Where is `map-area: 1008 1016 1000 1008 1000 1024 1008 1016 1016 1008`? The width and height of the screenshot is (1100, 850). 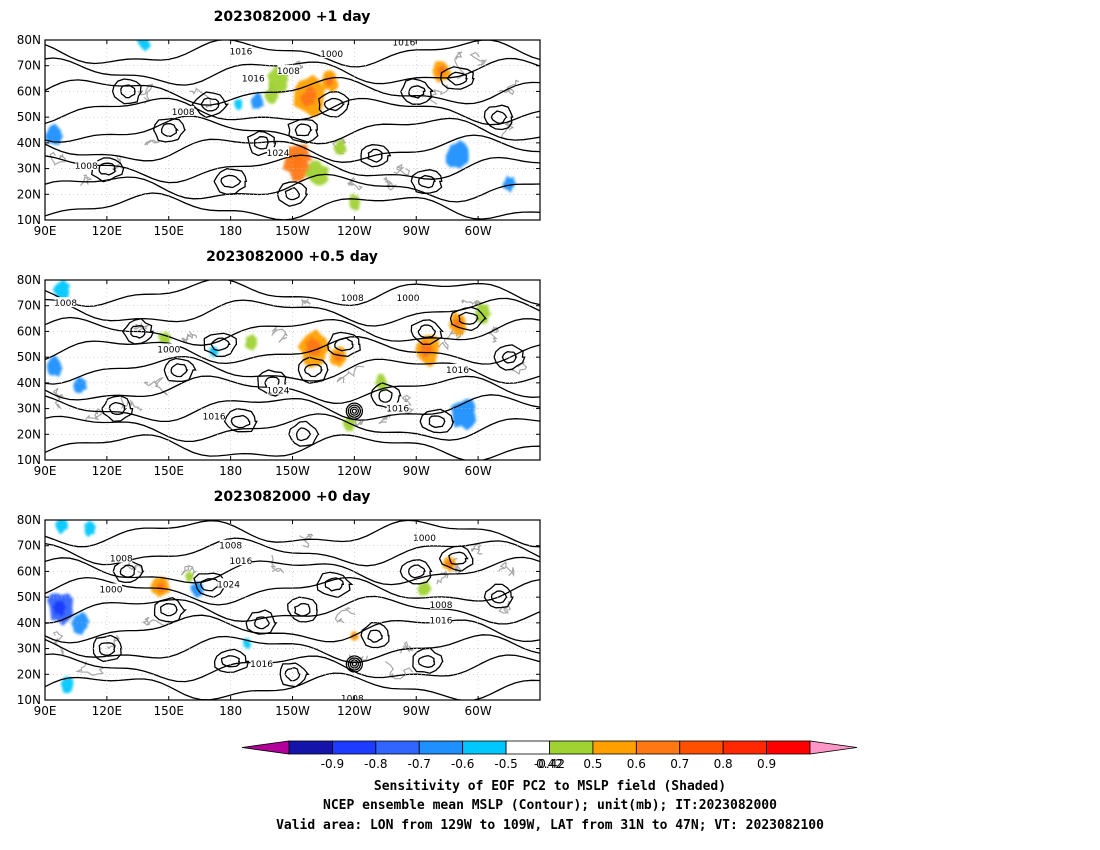 map-area: 1008 1016 1000 1008 1000 1024 1008 1016 1016 1008 is located at coordinates (292, 612).